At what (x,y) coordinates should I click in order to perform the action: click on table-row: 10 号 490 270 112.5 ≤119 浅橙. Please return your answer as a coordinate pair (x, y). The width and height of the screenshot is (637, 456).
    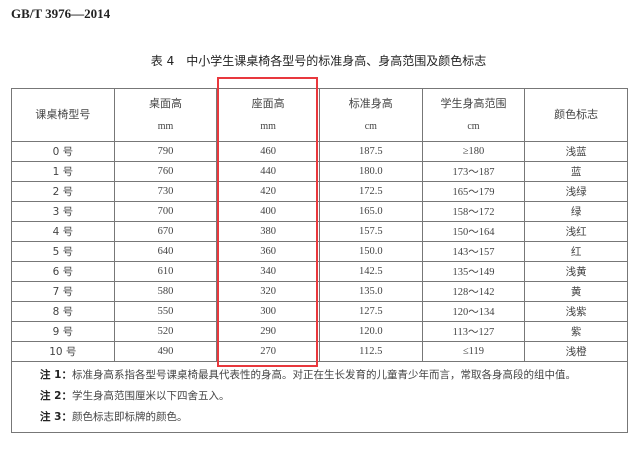
    Looking at the image, I should click on (319, 351).